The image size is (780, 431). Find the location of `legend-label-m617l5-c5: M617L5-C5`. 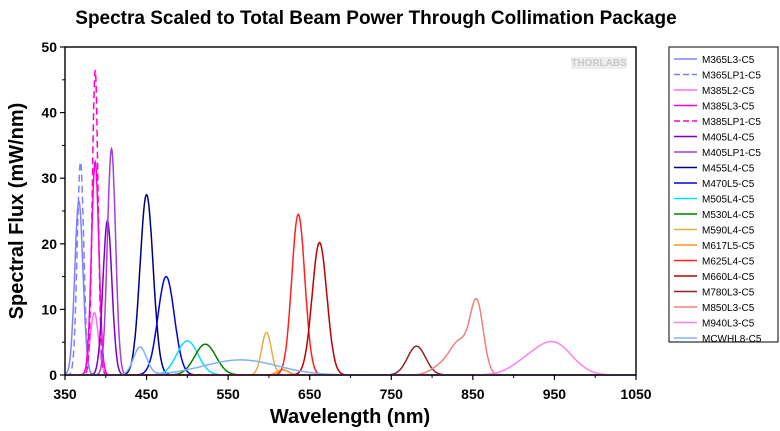

legend-label-m617l5-c5: M617L5-C5 is located at coordinates (728, 246).